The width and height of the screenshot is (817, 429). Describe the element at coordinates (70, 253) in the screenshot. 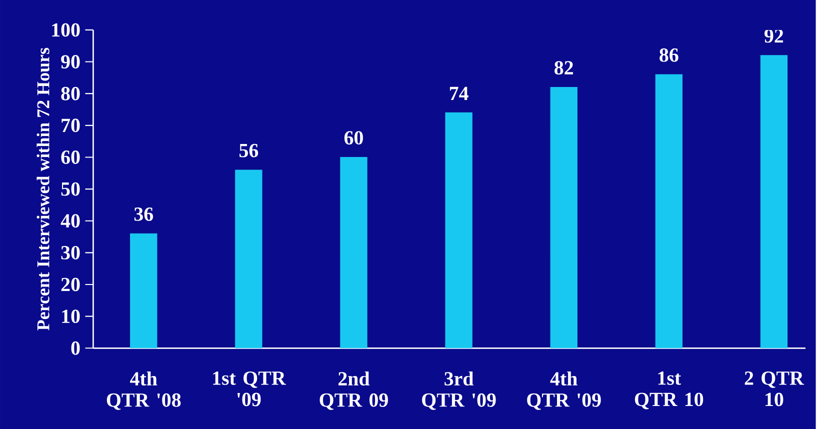

I see `y-tick-label: 30` at that location.